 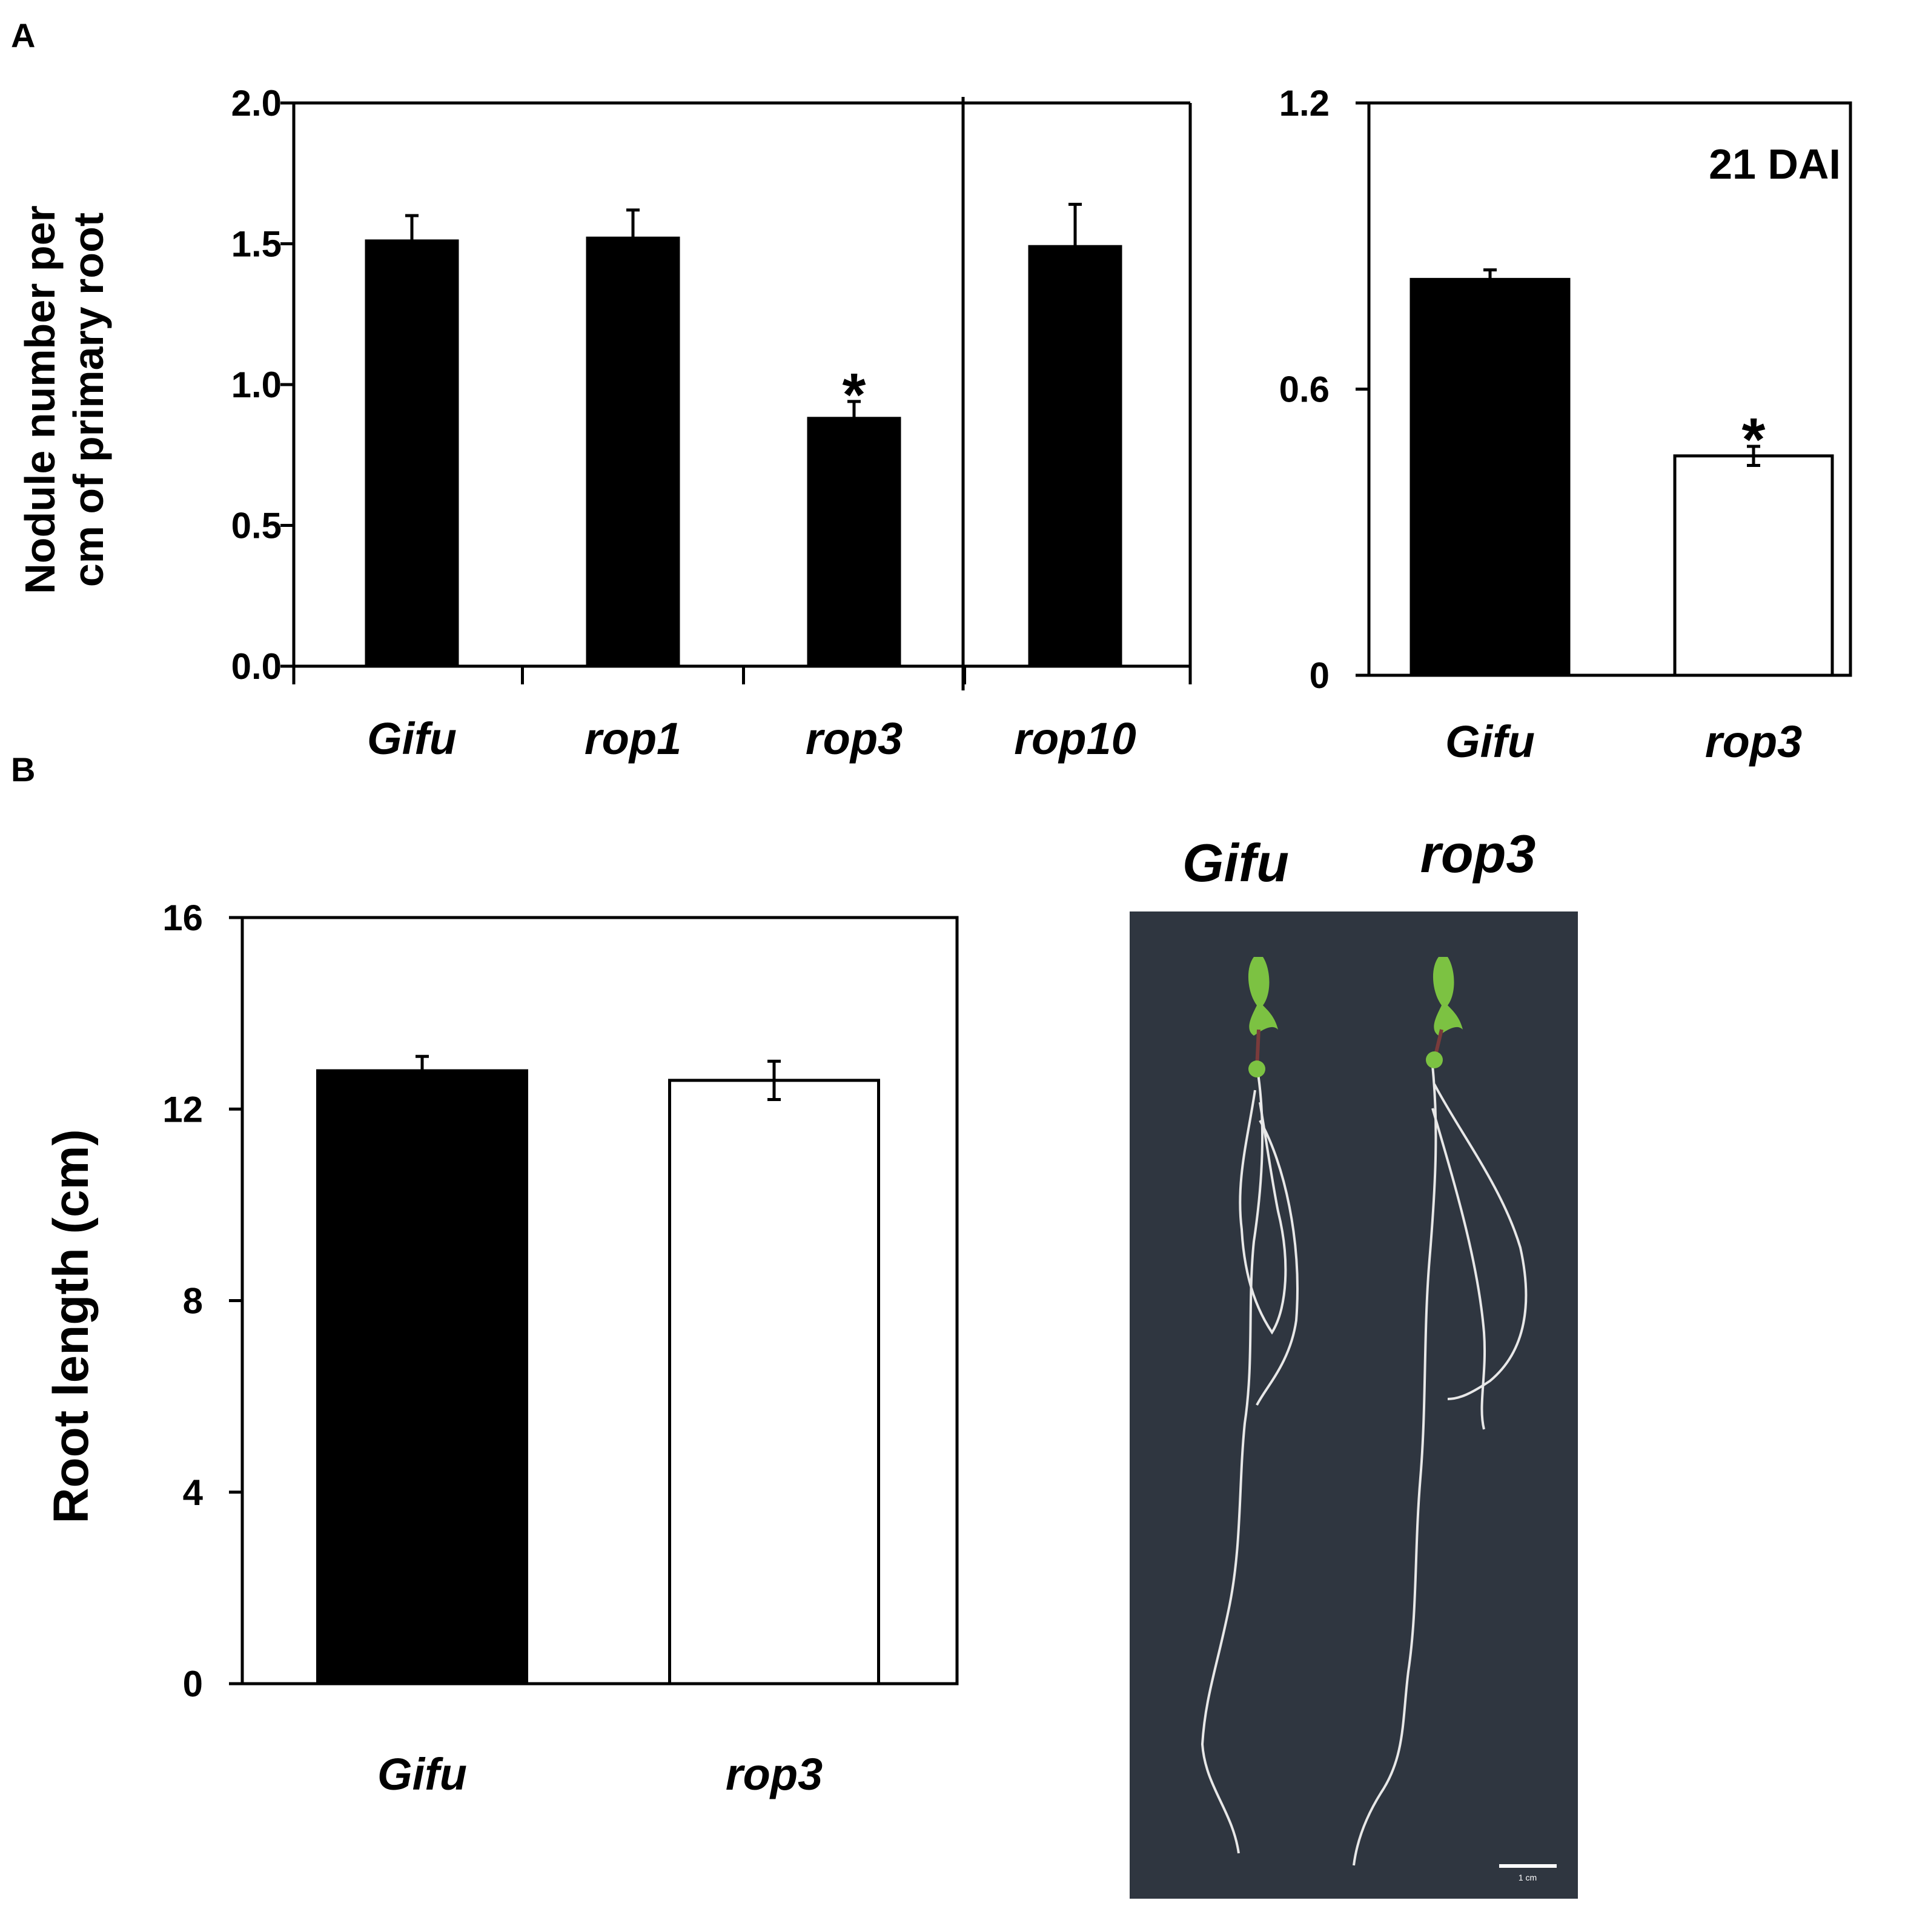 I want to click on y-tick-label: 12, so click(x=183, y=1109).